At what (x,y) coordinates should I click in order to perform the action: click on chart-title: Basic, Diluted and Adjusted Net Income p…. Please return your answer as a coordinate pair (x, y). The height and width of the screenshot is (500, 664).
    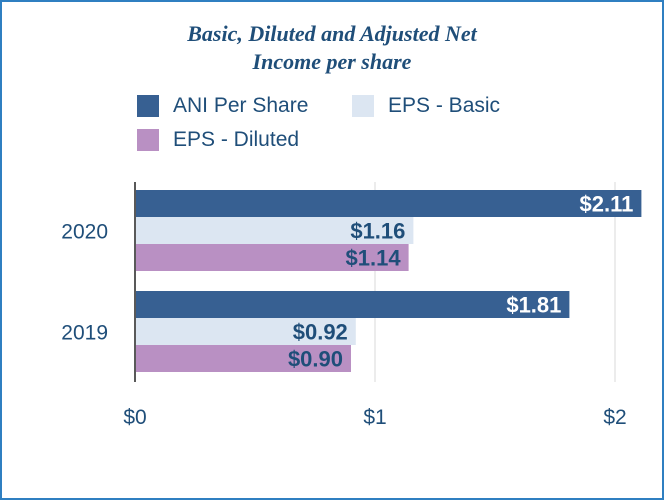
    Looking at the image, I should click on (332, 48).